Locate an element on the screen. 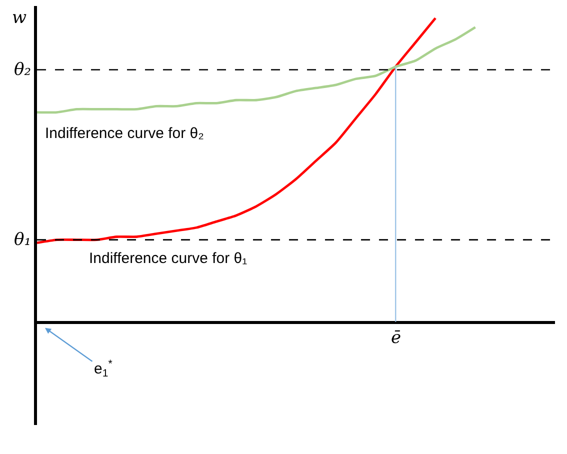  y-axis-title: w is located at coordinates (19, 18).